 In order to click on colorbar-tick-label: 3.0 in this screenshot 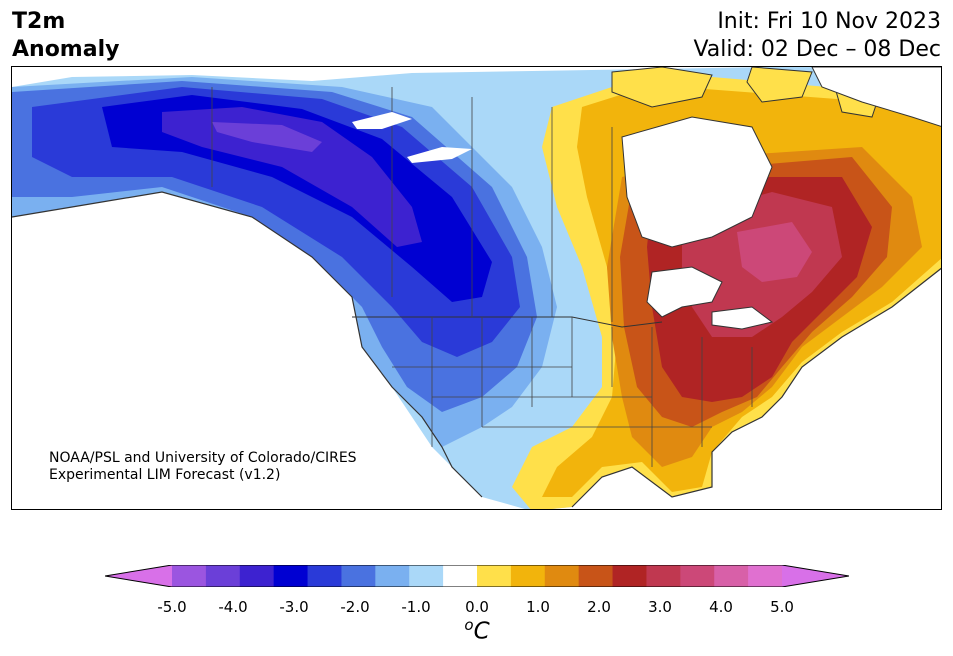, I will do `click(660, 607)`.